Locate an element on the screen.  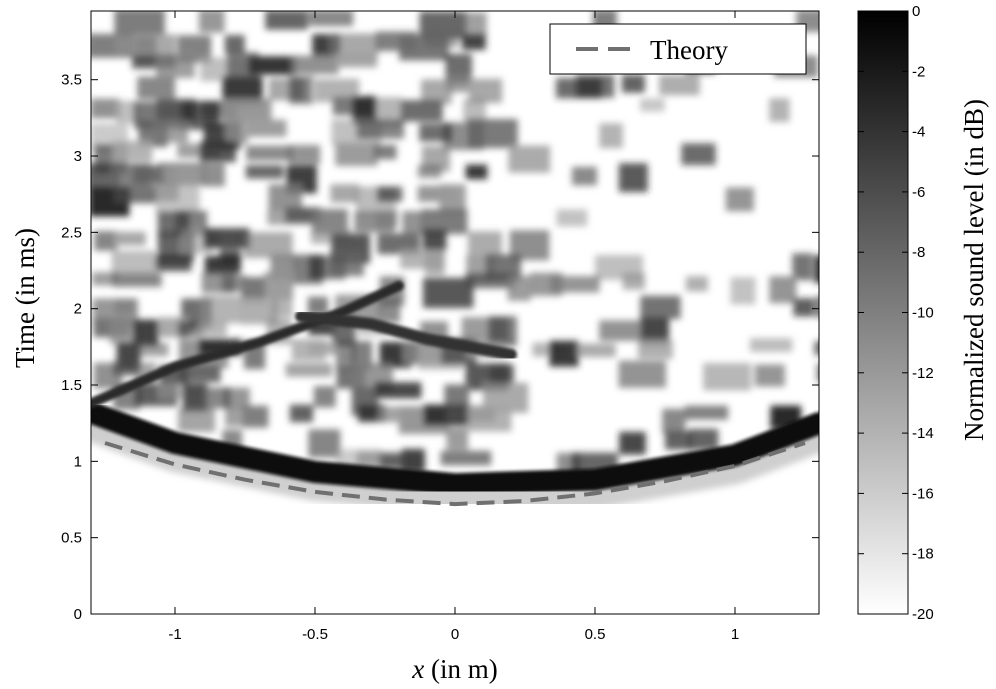
x-tick-label: -0.5 is located at coordinates (315, 634).